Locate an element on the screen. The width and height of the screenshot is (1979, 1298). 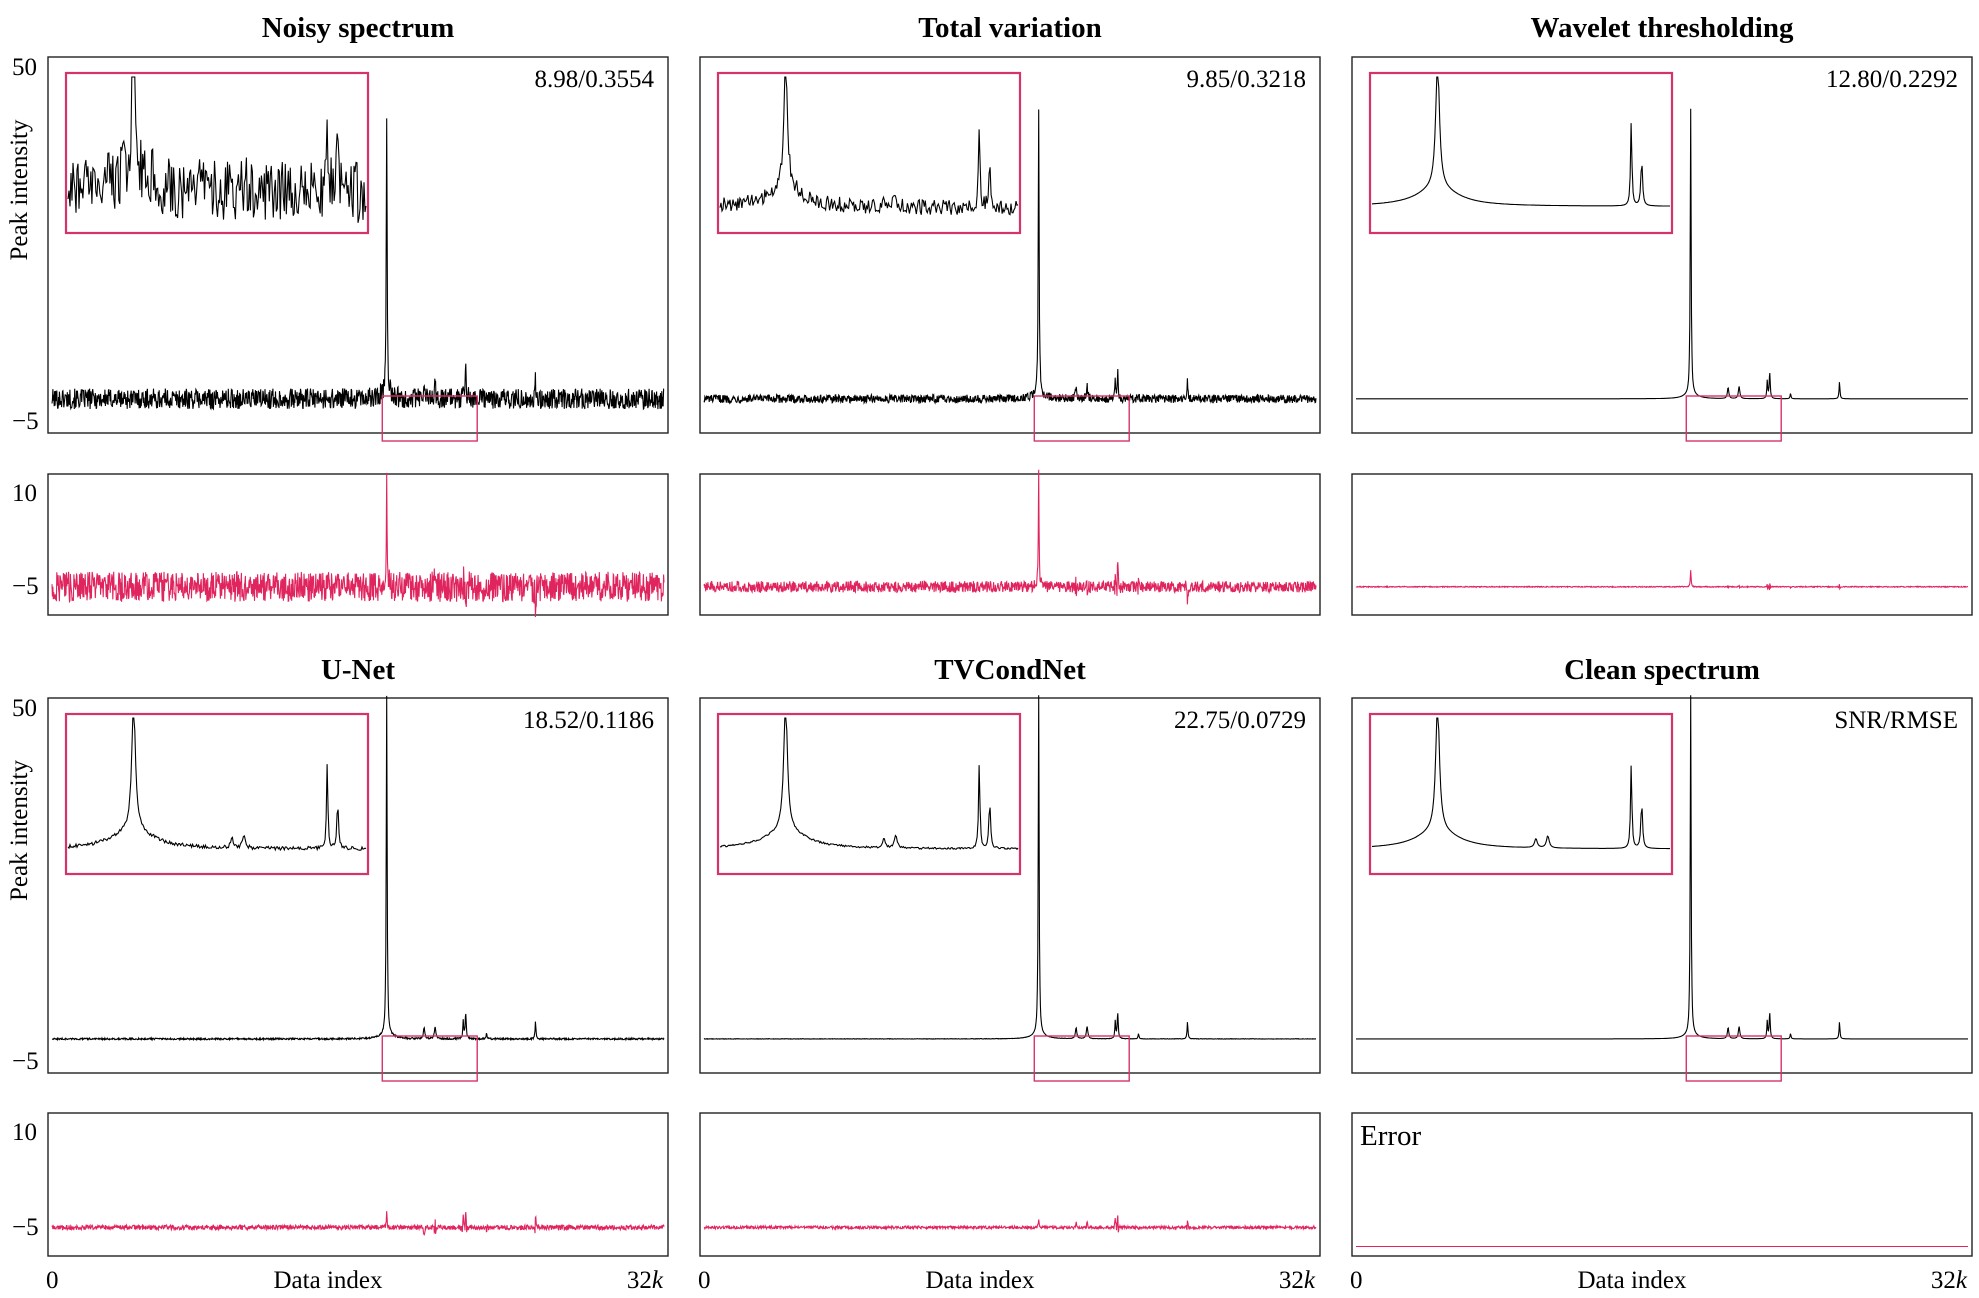
spectrum-line-wavelet is located at coordinates (1662, 254).